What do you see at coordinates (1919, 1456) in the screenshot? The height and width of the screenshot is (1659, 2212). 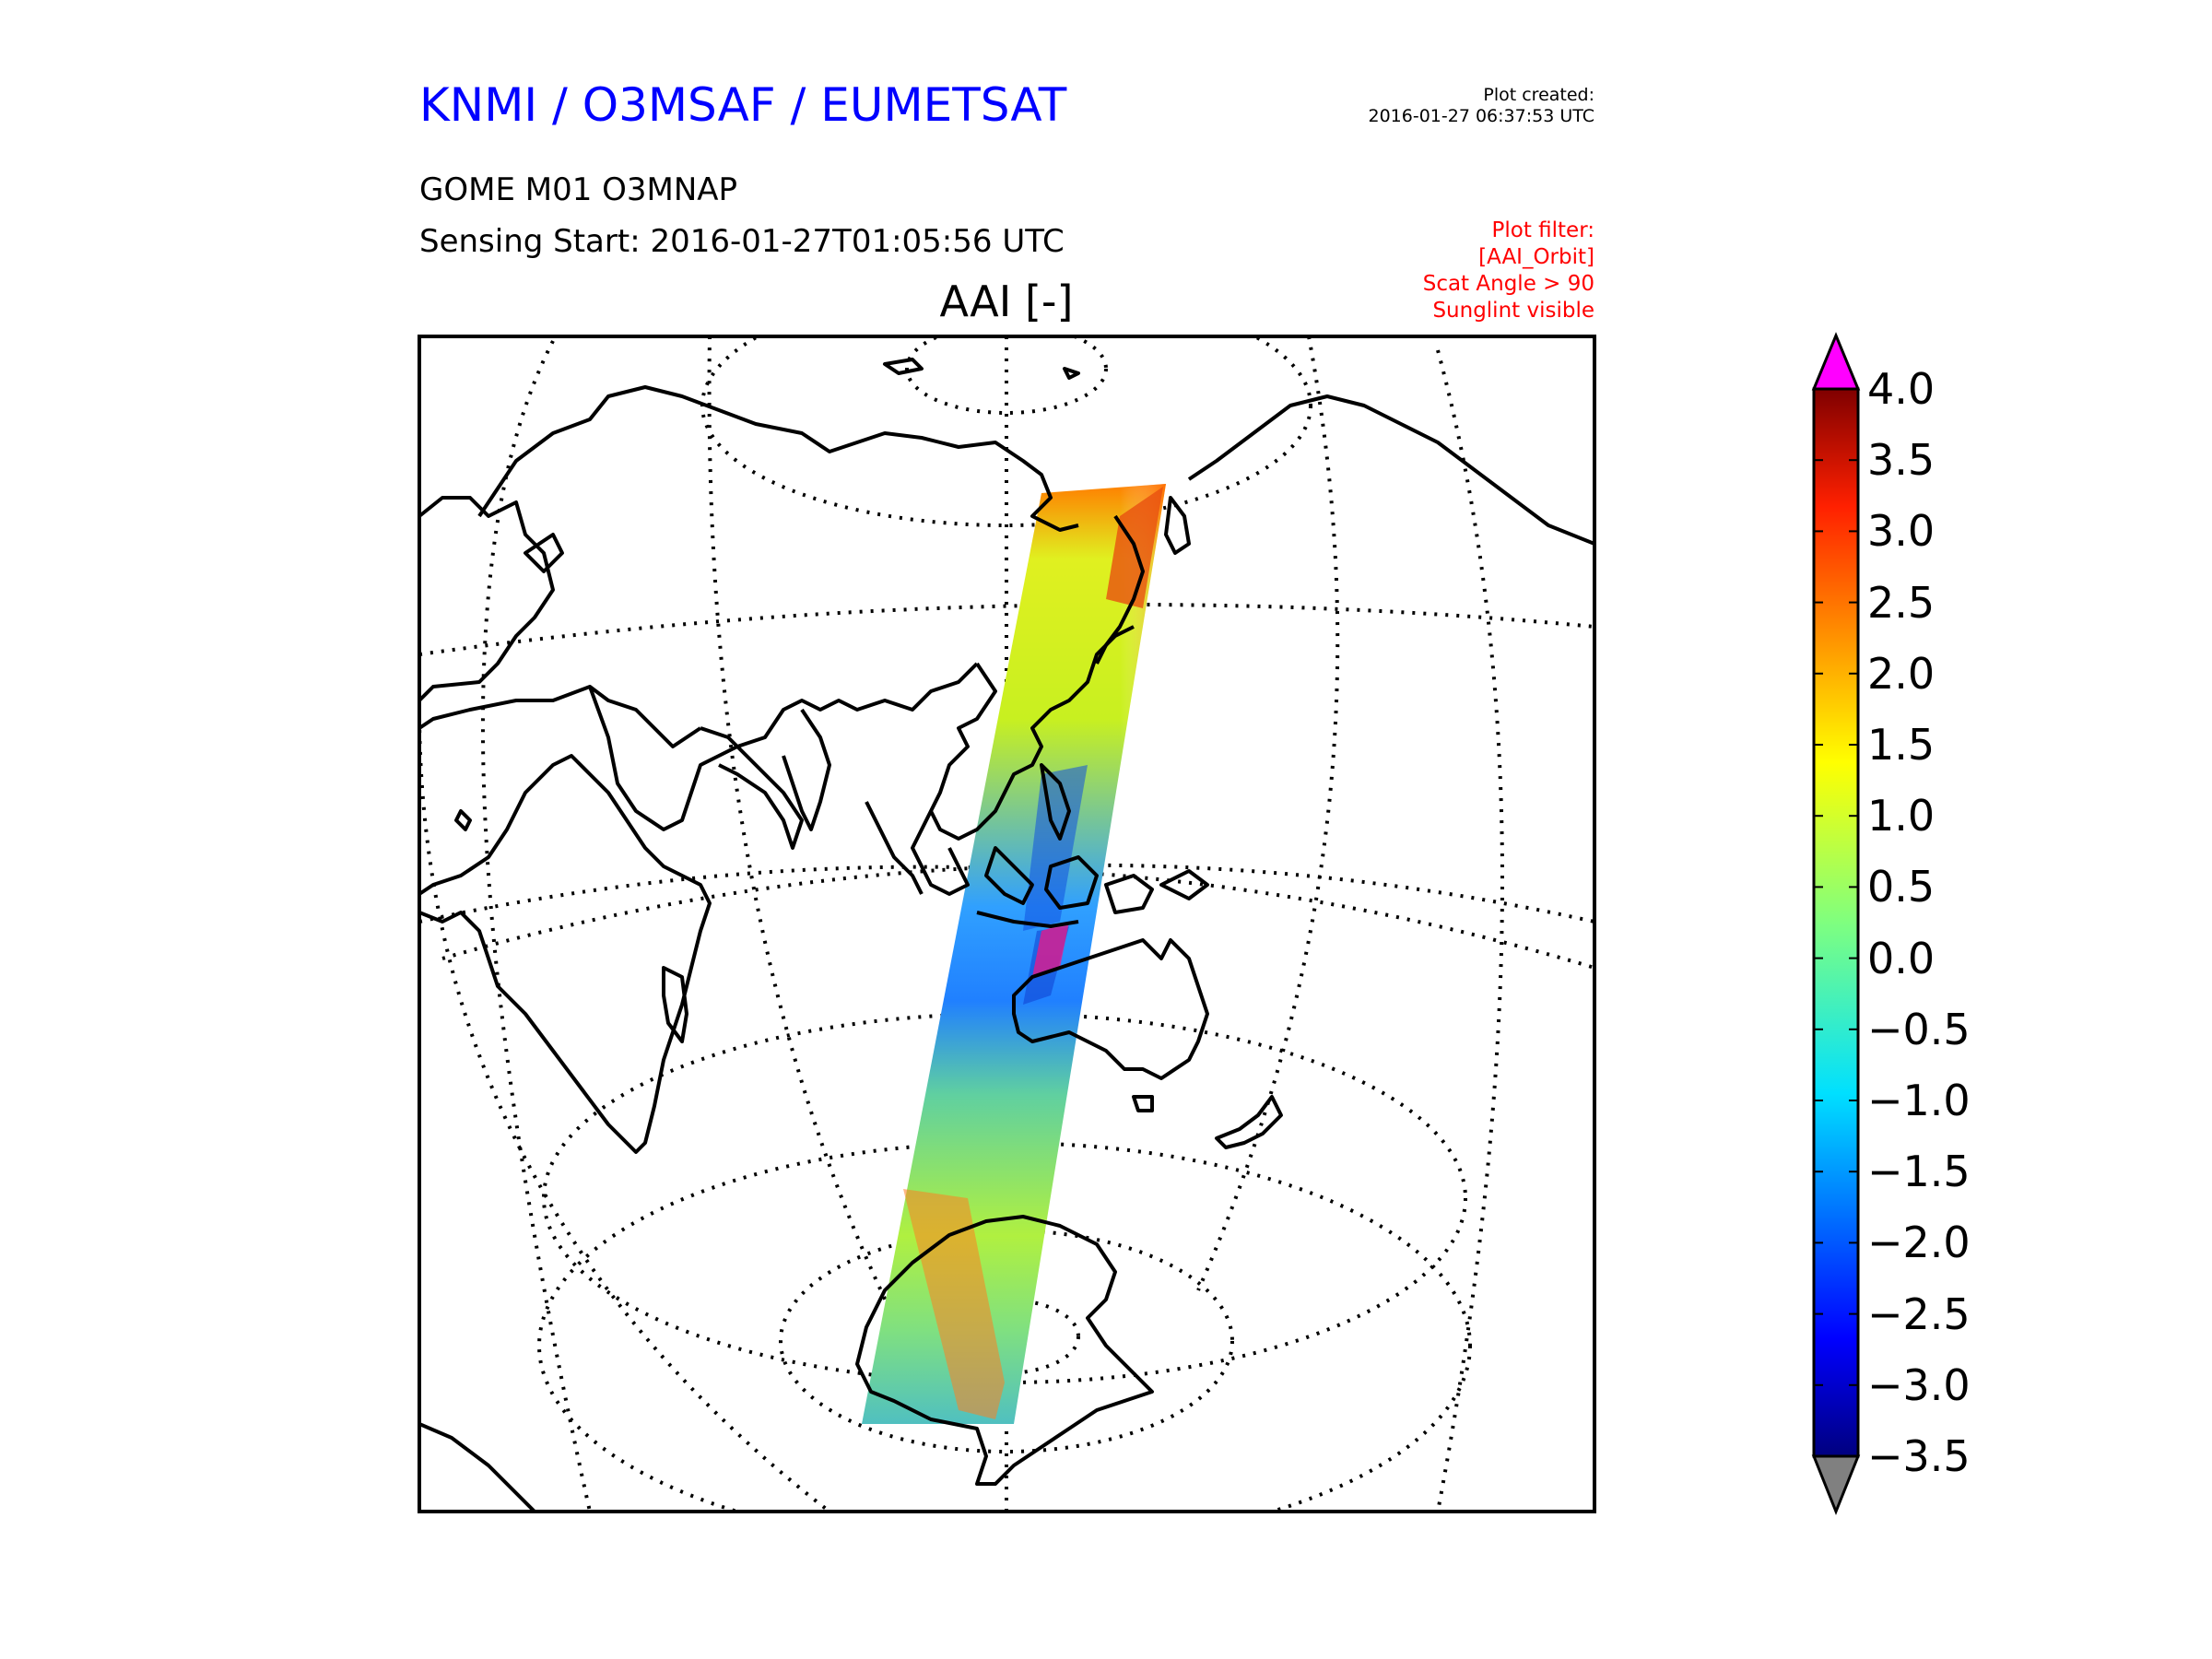 I see `colorbar-tick-label: −3.5` at bounding box center [1919, 1456].